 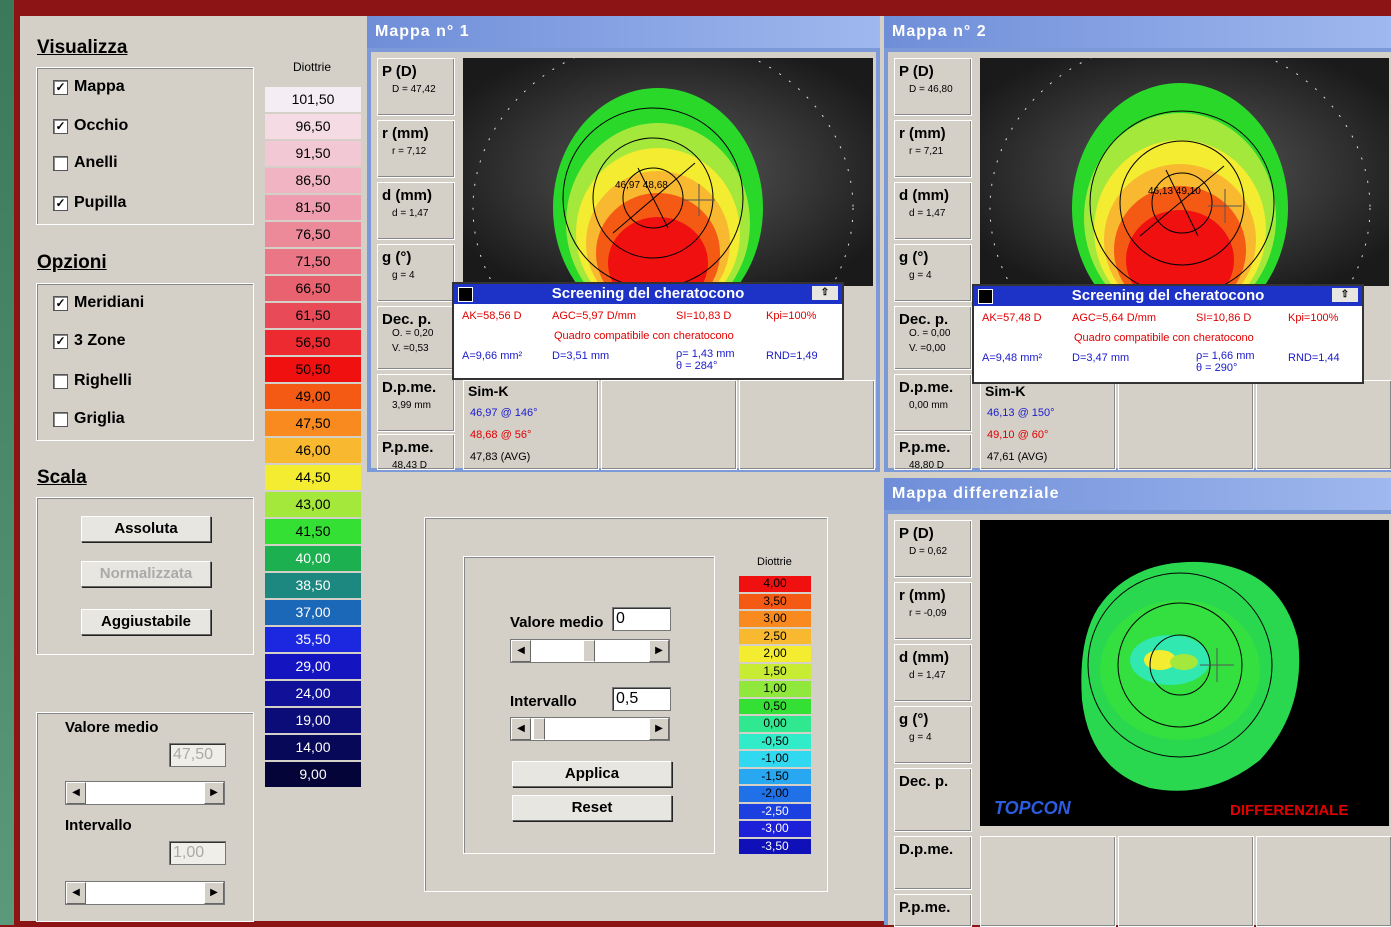 I want to click on checkbox-mappa: ✓ Mappa, so click(x=89, y=87).